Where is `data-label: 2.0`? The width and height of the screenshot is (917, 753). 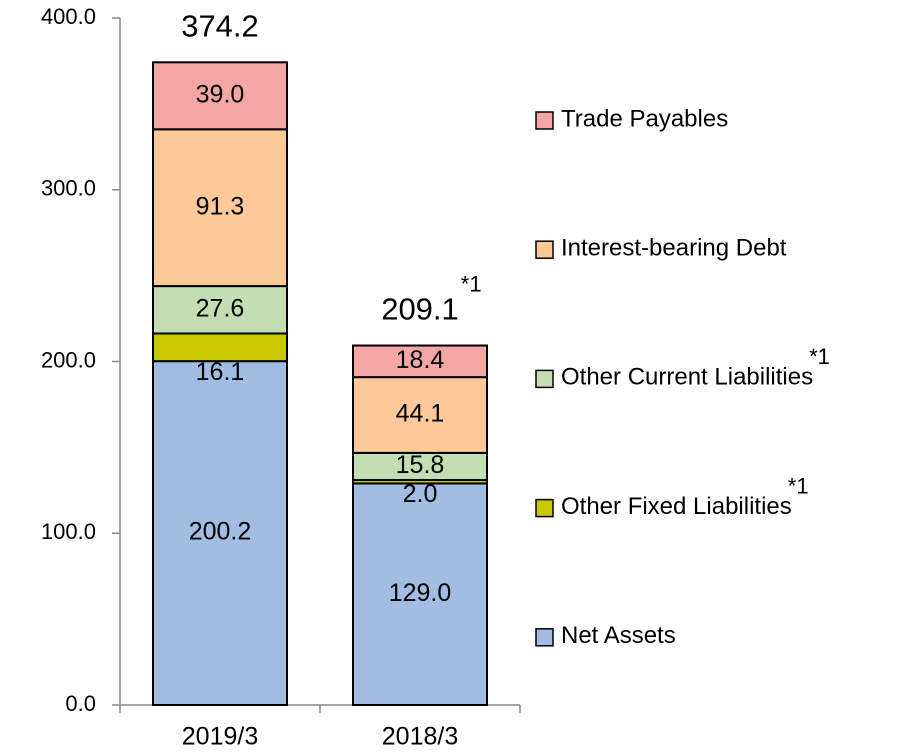 data-label: 2.0 is located at coordinates (420, 494).